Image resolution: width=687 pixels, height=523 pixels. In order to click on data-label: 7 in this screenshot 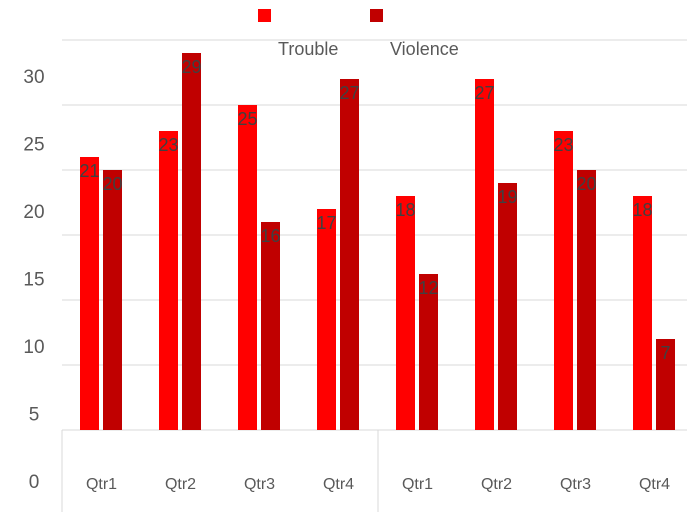, I will do `click(665, 353)`.